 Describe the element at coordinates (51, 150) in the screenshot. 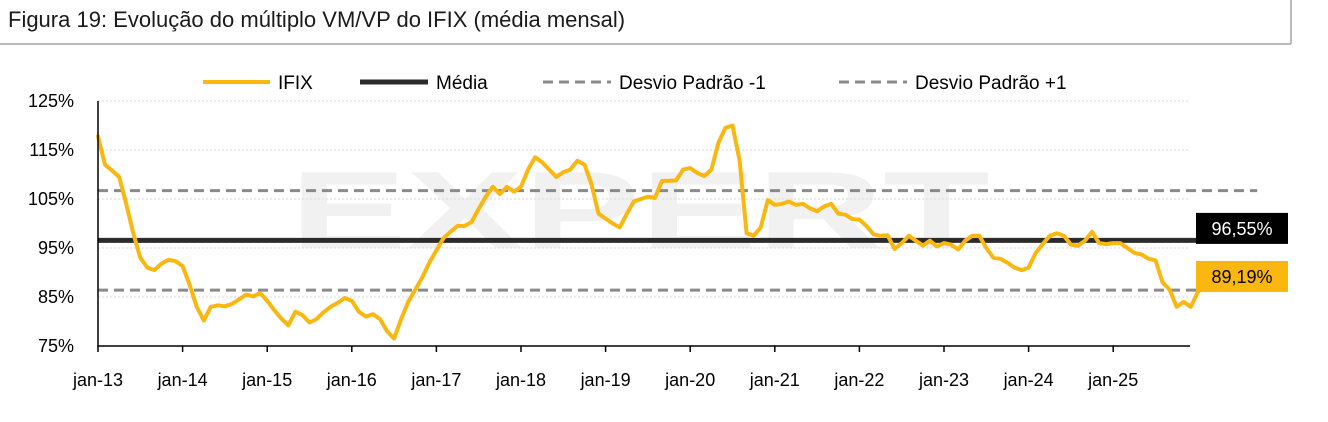

I see `y-tick-label: 115%` at that location.